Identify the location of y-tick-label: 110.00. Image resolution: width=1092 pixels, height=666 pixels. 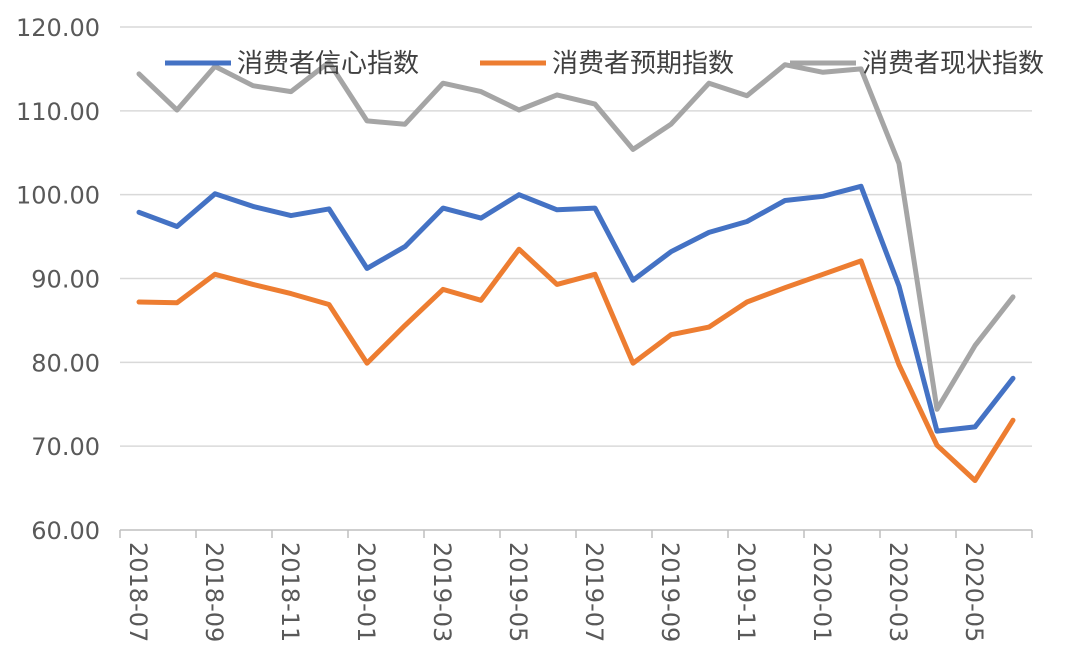
(58, 112).